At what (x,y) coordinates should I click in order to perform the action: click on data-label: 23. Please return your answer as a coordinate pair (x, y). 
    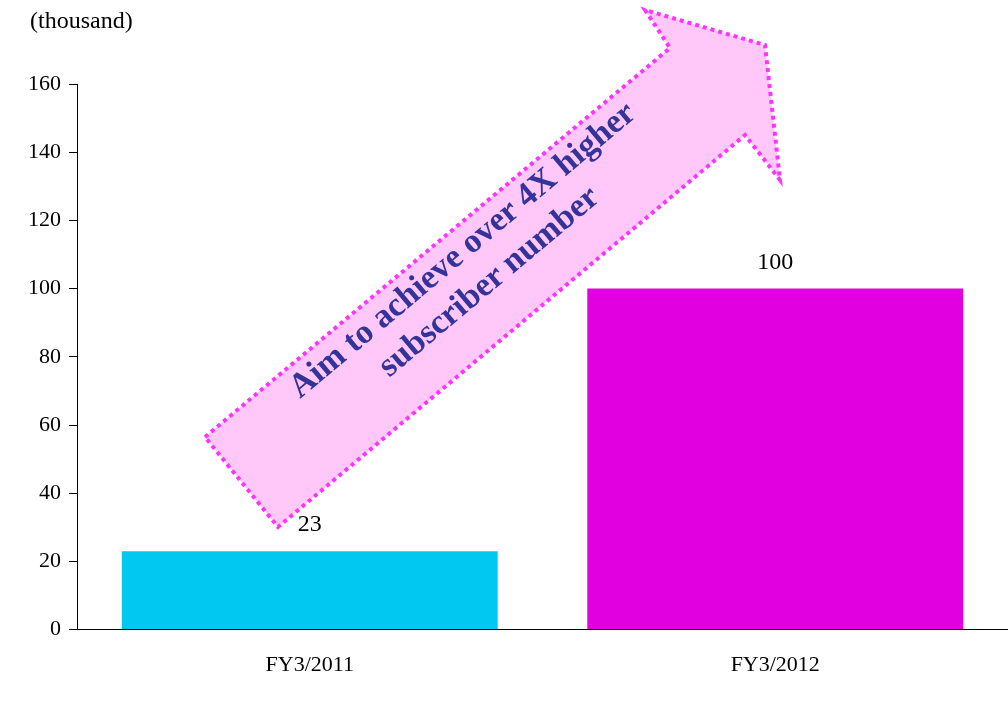
    Looking at the image, I should click on (309, 523).